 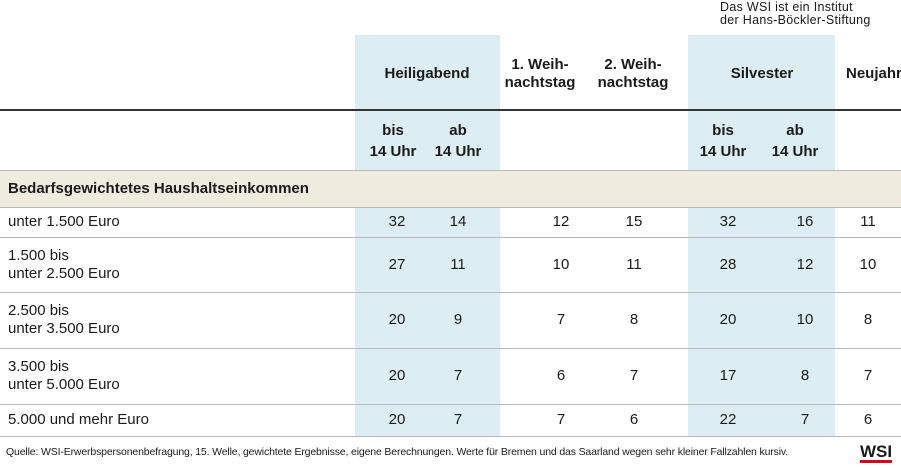 I want to click on cell-value: 28, so click(x=728, y=264).